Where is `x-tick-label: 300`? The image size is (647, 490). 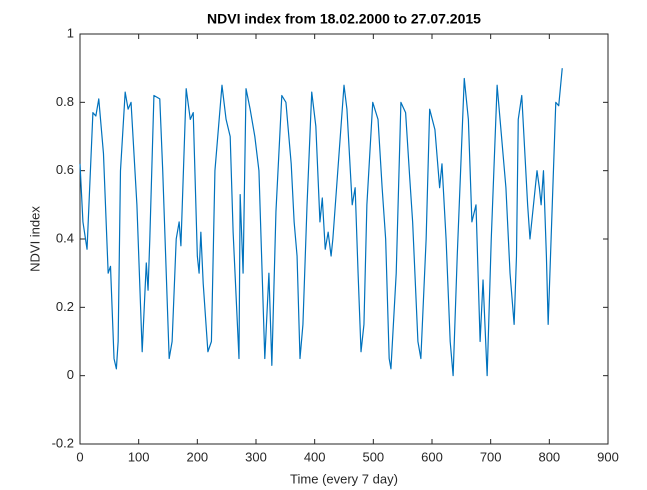
x-tick-label: 300 is located at coordinates (256, 456).